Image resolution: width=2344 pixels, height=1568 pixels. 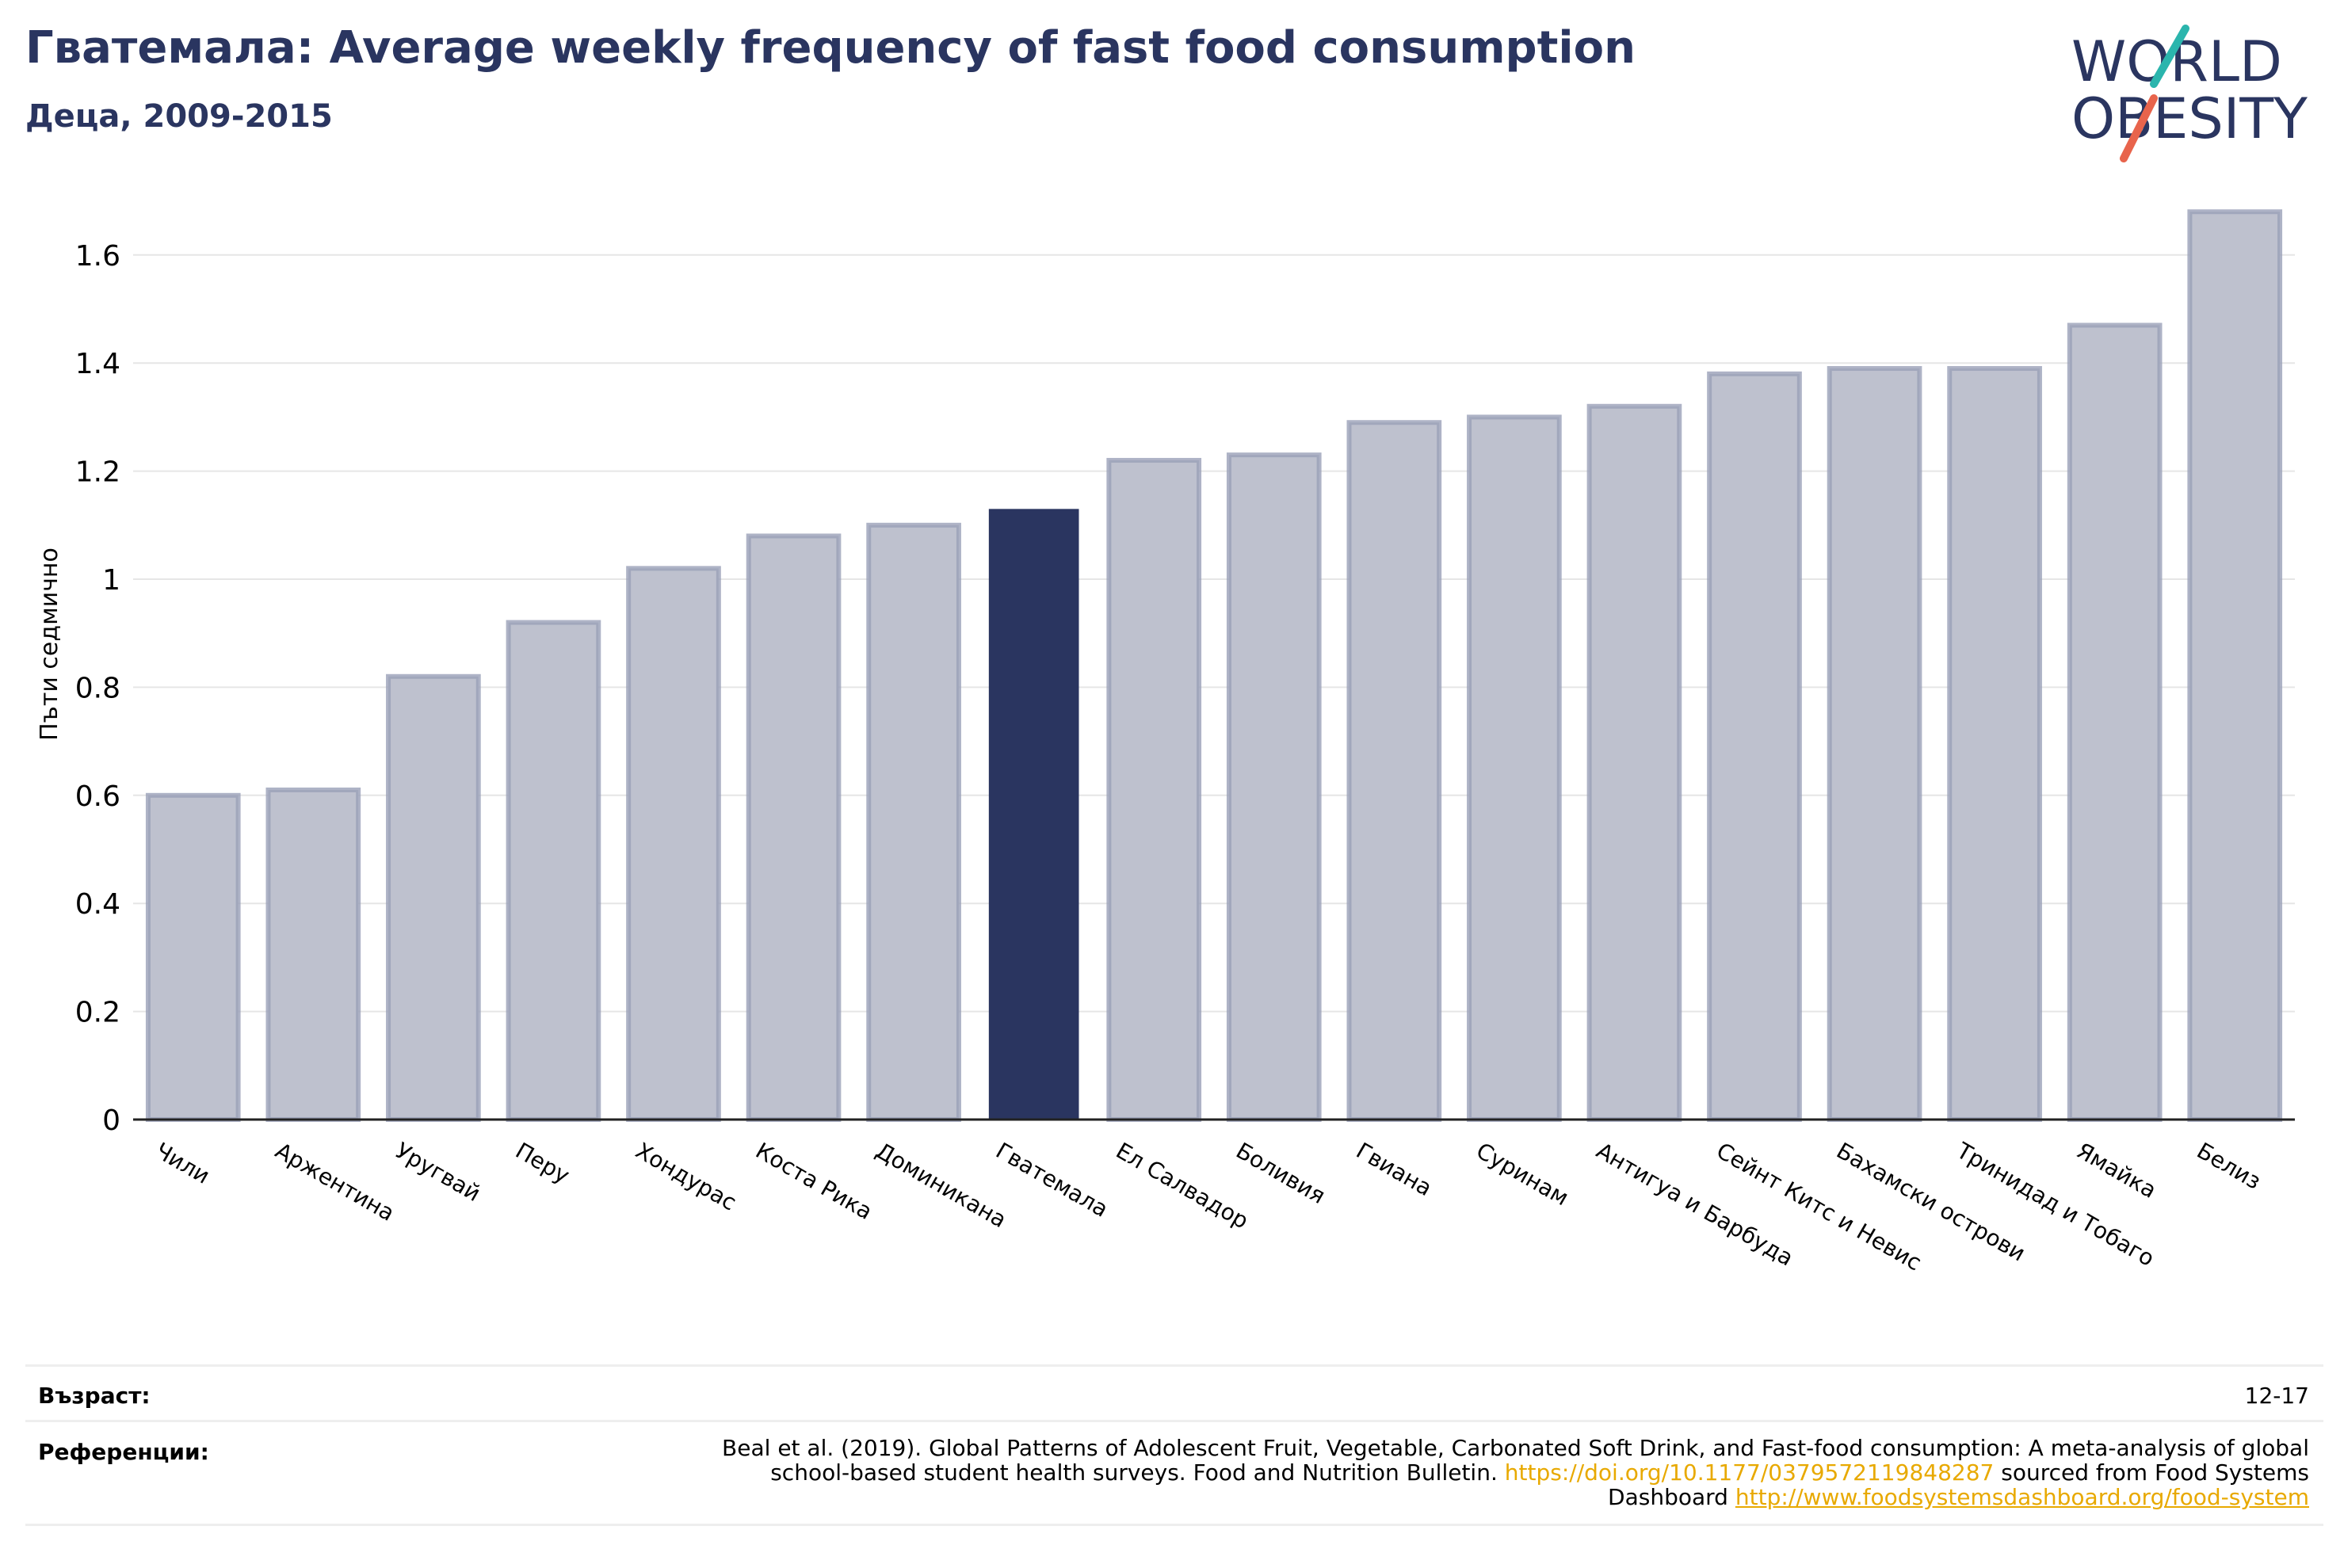 I want to click on meta-divider-top, so click(x=1174, y=1365).